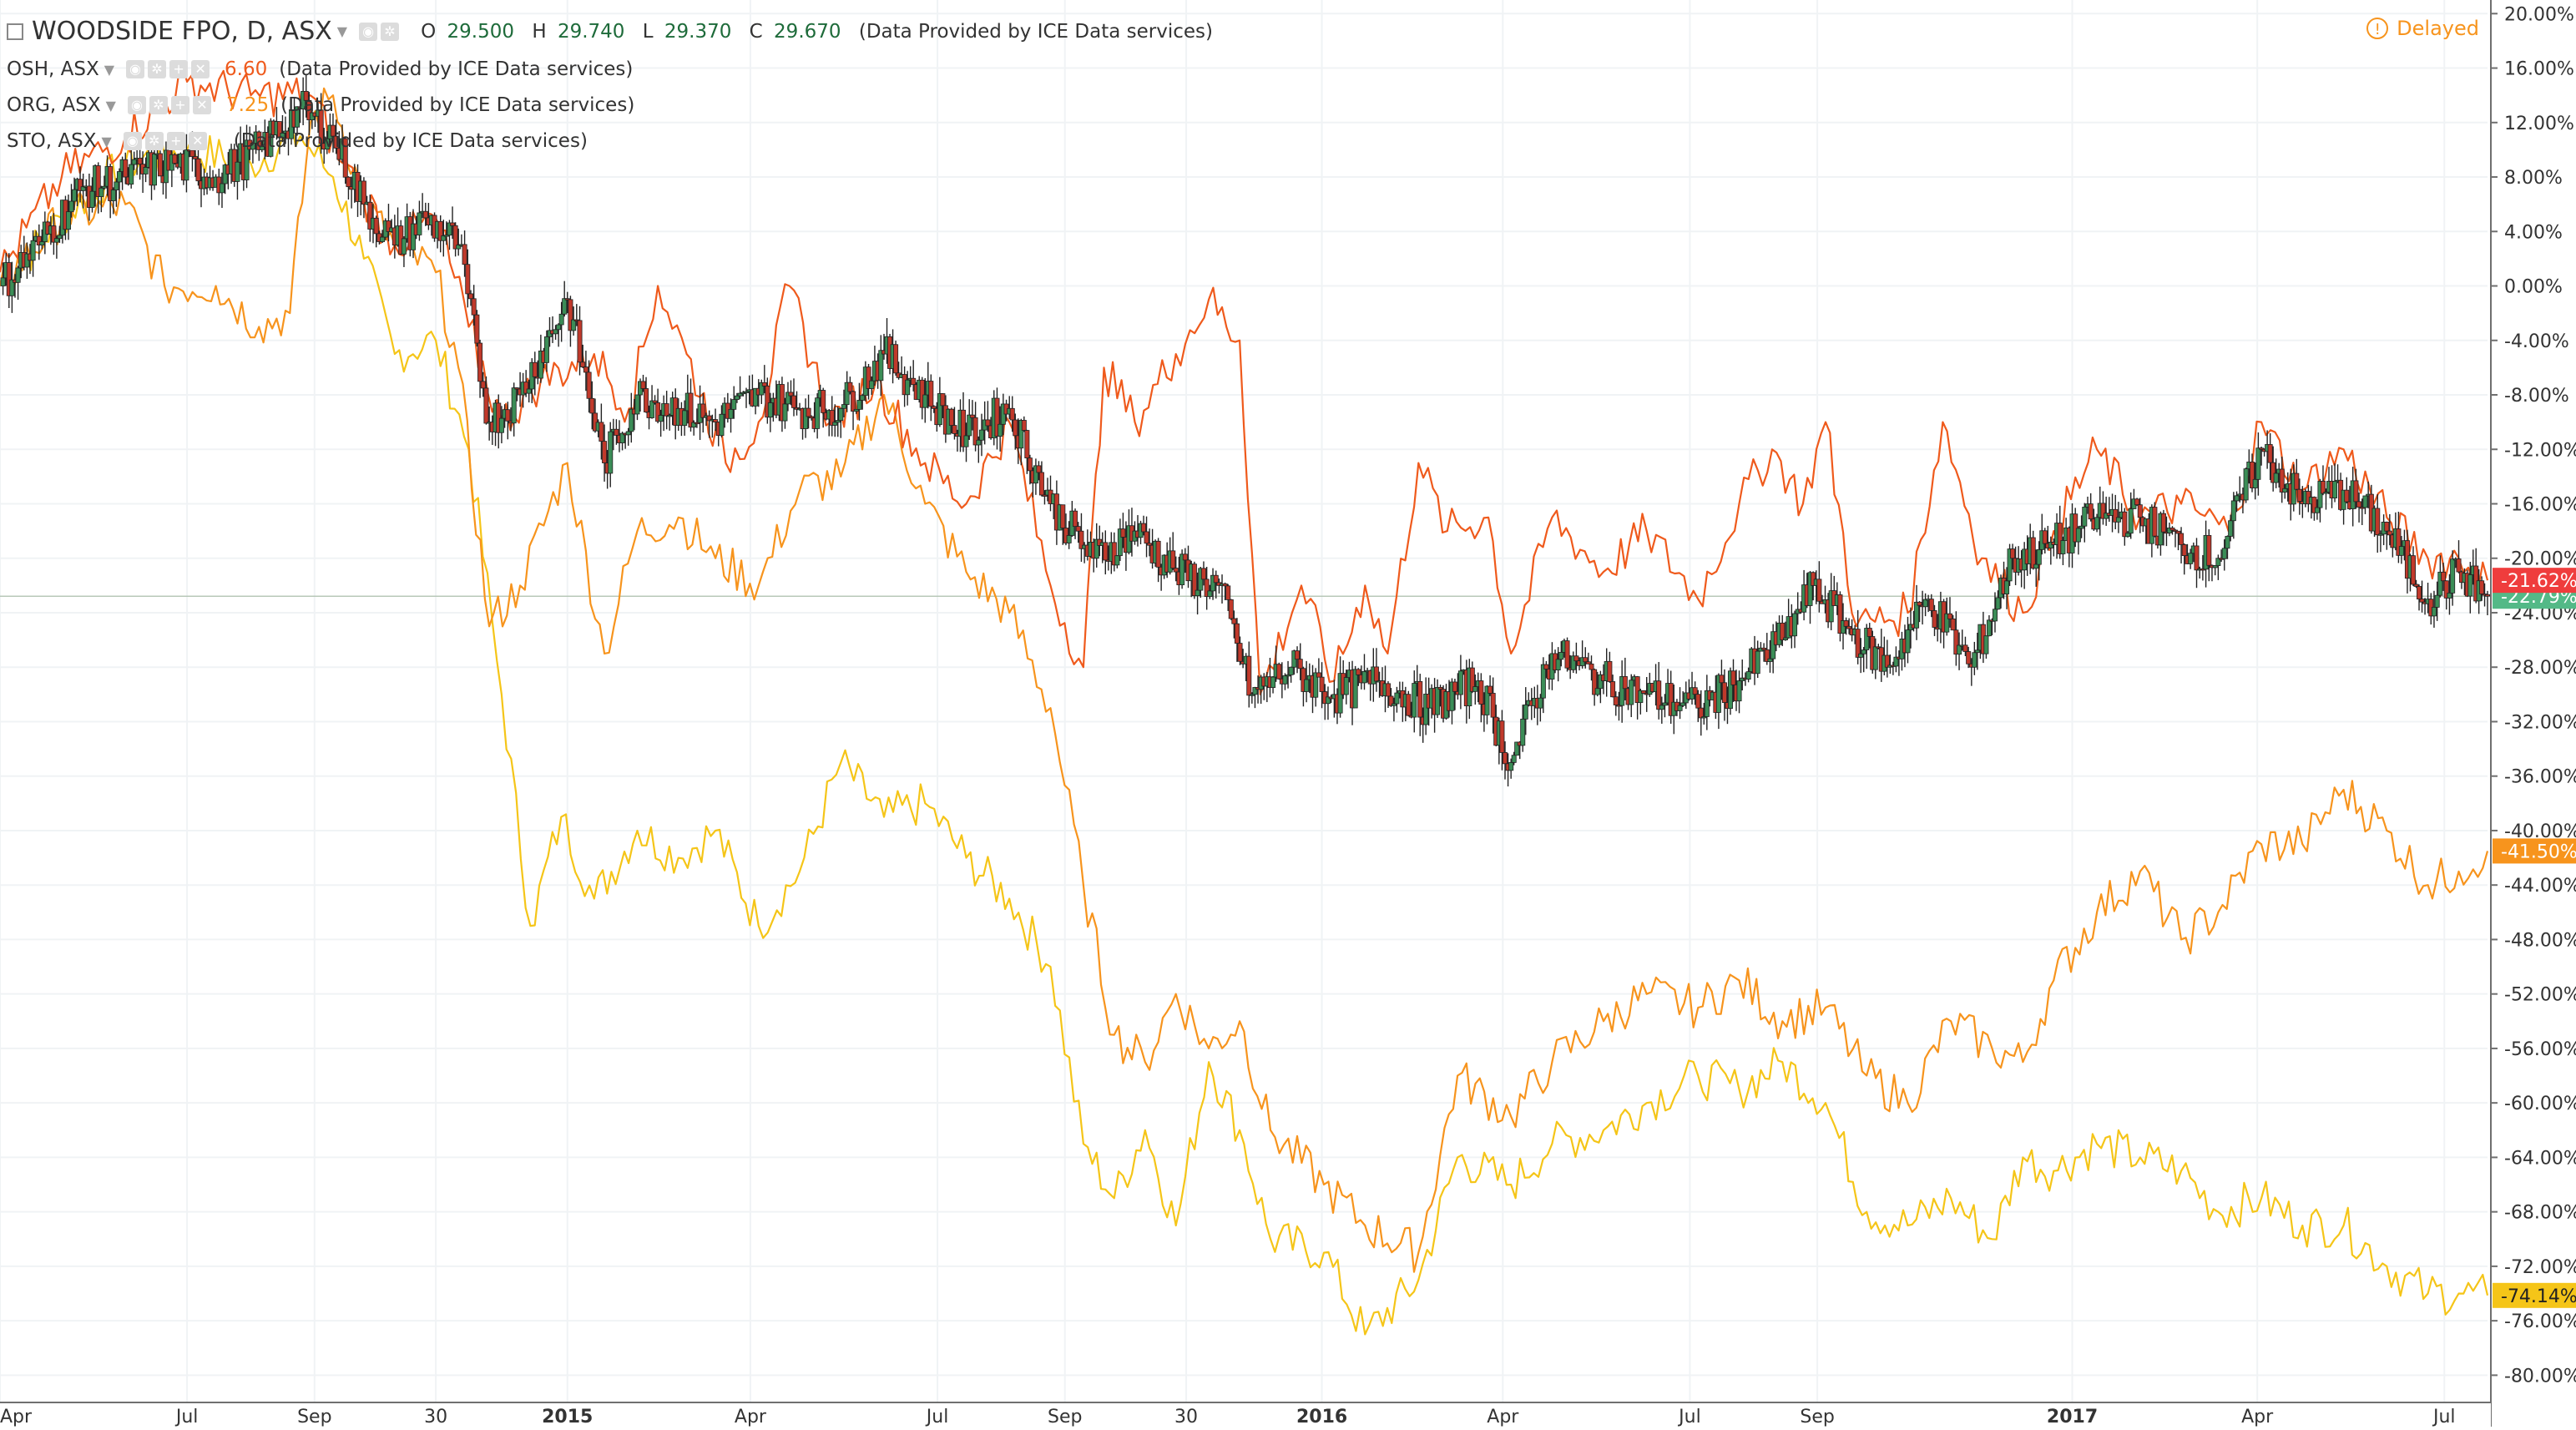  I want to click on y-tick-label: -44.00%, so click(2540, 886).